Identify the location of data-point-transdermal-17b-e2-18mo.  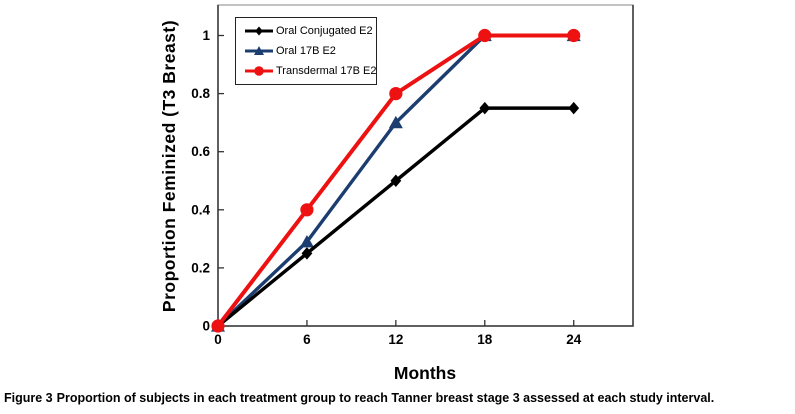
(485, 35).